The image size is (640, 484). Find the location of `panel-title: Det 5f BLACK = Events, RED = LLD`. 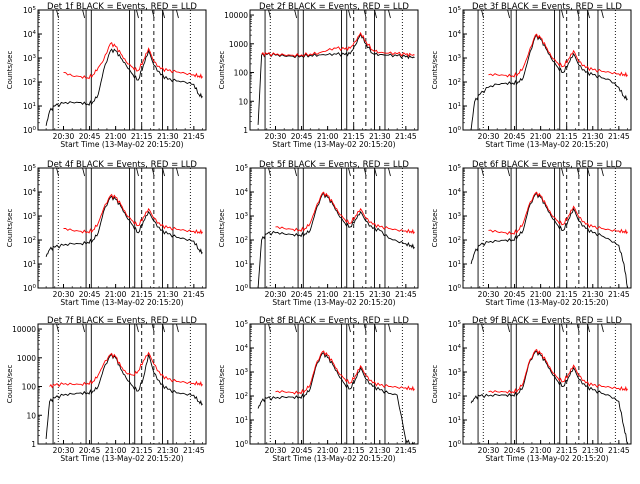

panel-title: Det 5f BLACK = Events, RED = LLD is located at coordinates (334, 165).